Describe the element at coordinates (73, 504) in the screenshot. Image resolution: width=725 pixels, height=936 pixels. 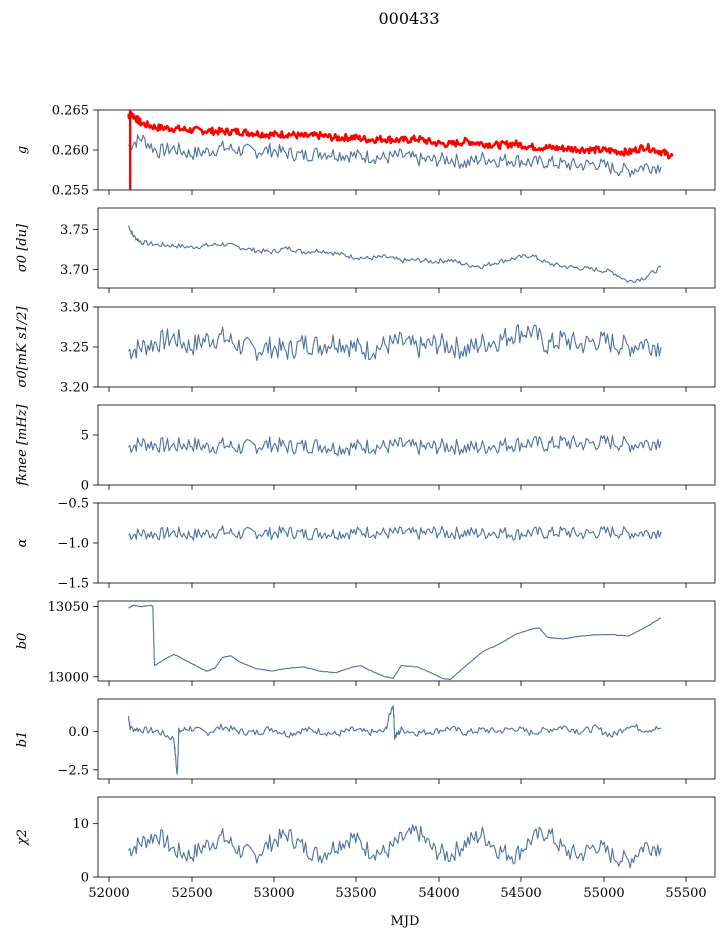
I see `y-tick-label: −0.5` at that location.